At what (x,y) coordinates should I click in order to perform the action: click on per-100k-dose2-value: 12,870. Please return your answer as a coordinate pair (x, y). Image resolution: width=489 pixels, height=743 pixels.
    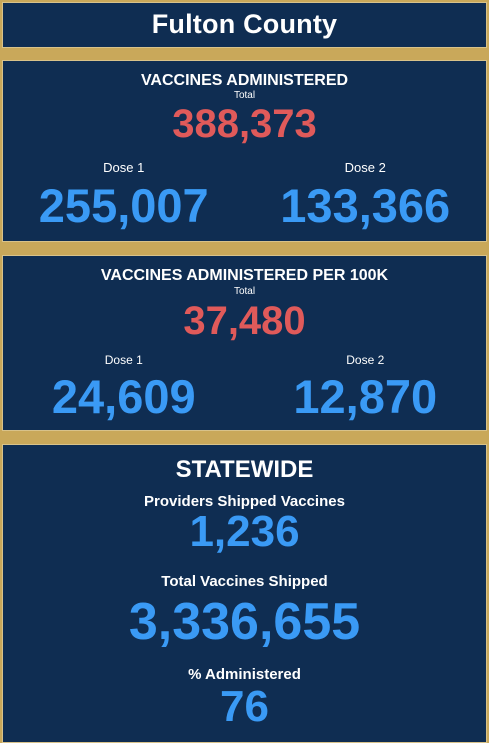
    Looking at the image, I should click on (365, 396).